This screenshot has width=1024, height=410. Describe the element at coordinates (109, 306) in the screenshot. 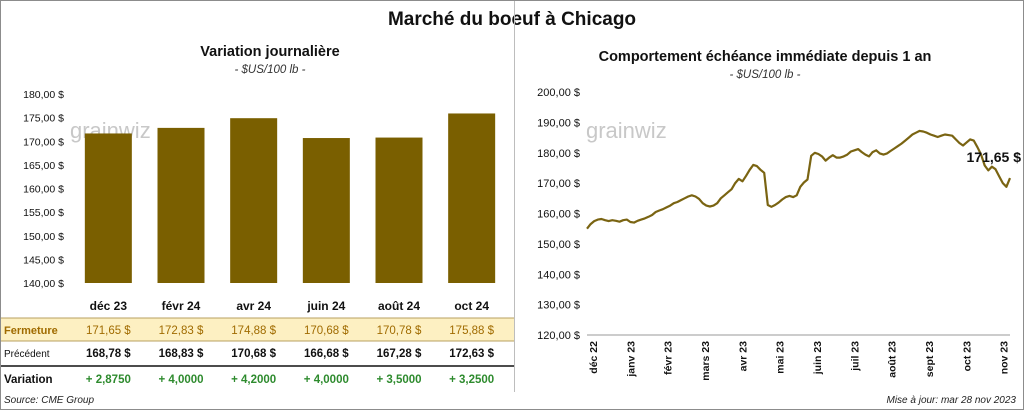

I see `x-tick-label: déc 23` at that location.